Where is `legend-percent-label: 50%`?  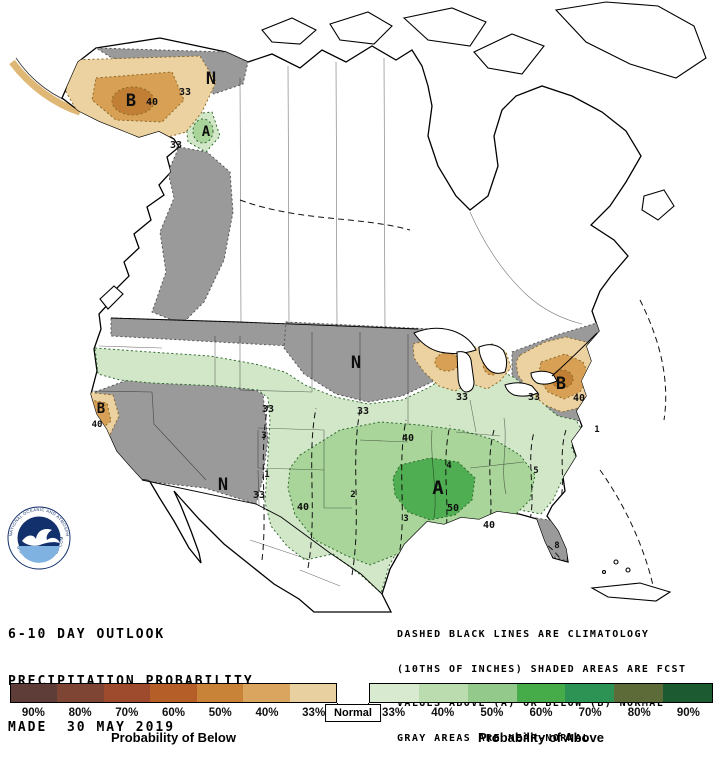
legend-percent-label: 50% is located at coordinates (492, 713).